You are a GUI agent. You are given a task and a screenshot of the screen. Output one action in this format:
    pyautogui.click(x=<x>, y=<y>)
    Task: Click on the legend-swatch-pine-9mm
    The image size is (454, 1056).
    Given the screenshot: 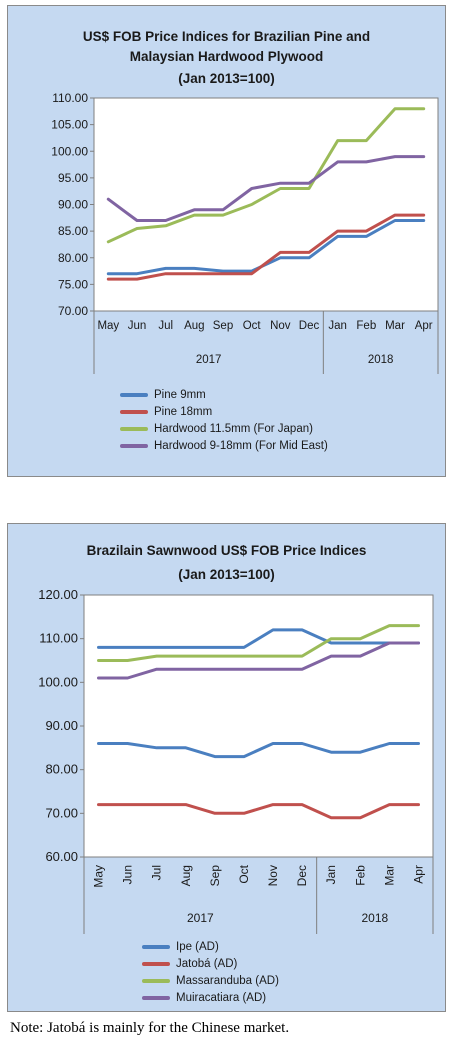 What is the action you would take?
    pyautogui.click(x=134, y=394)
    